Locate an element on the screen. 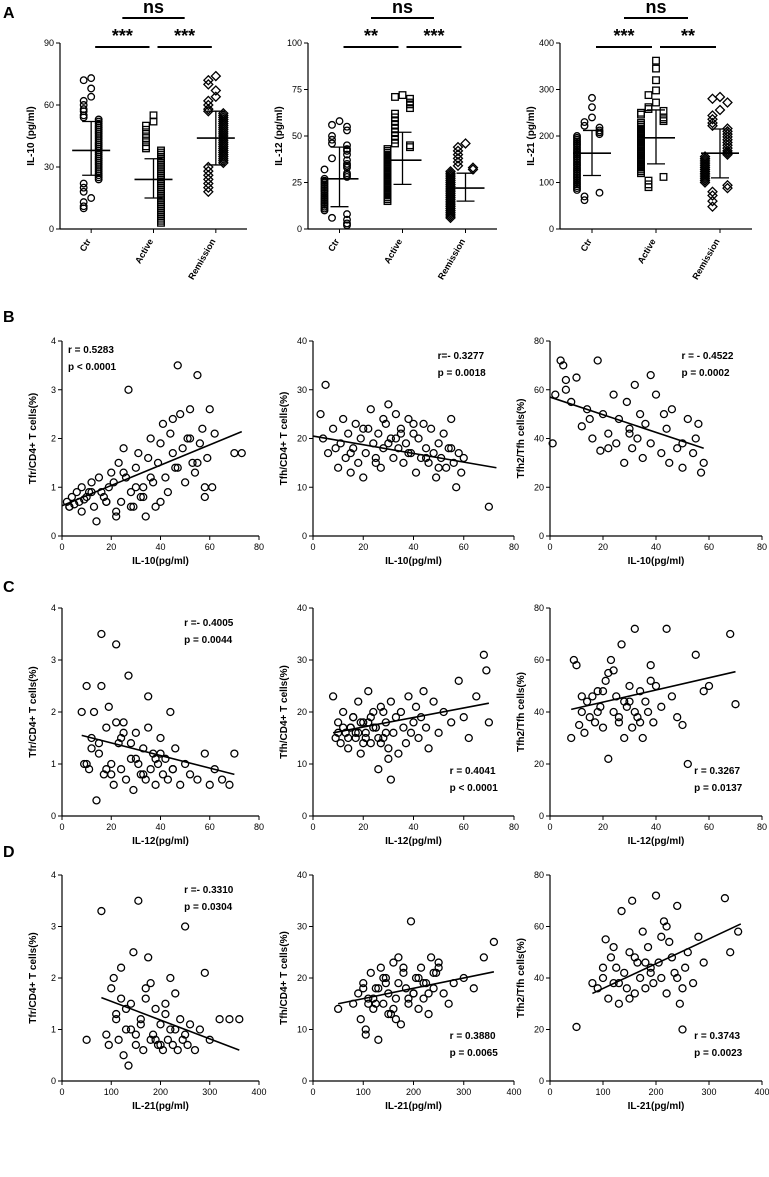 This screenshot has height=1177, width=769. x-tick-label: 100 is located at coordinates (111, 1092).